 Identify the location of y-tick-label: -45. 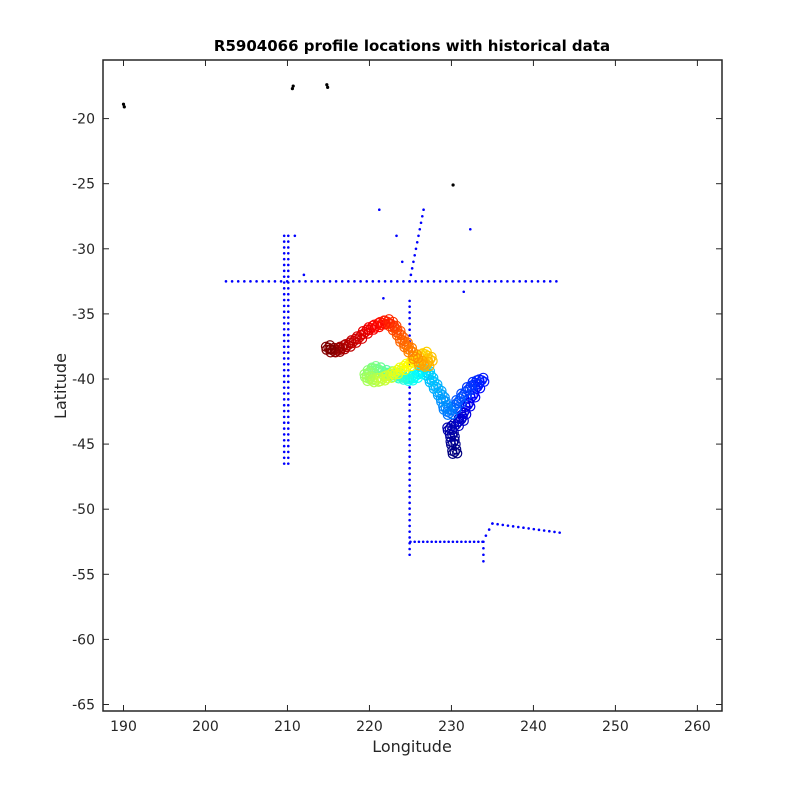
(83, 445).